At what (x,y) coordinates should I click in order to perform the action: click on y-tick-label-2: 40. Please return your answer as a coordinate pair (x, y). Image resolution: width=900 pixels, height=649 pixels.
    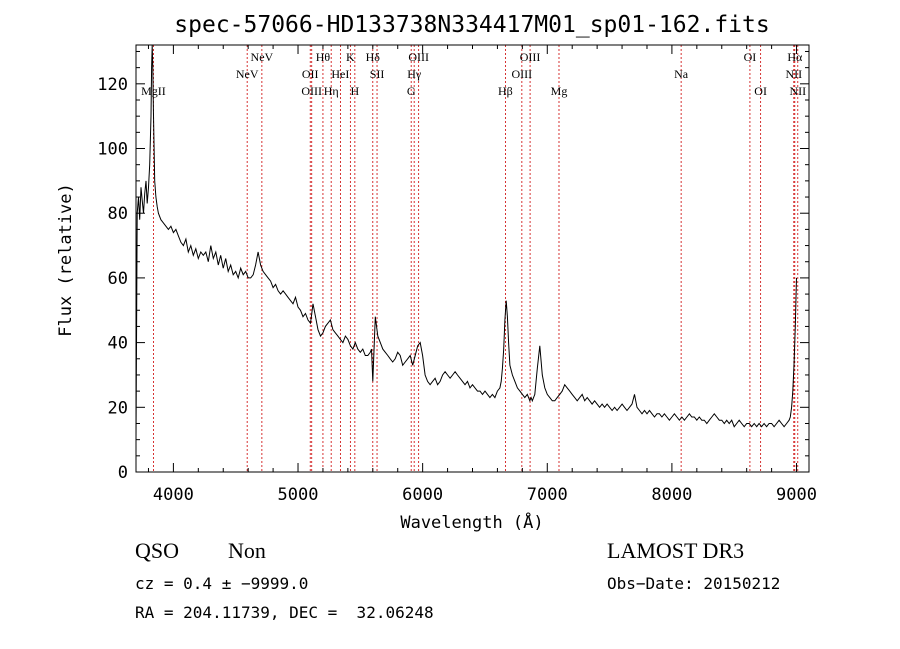
    Looking at the image, I should click on (118, 344).